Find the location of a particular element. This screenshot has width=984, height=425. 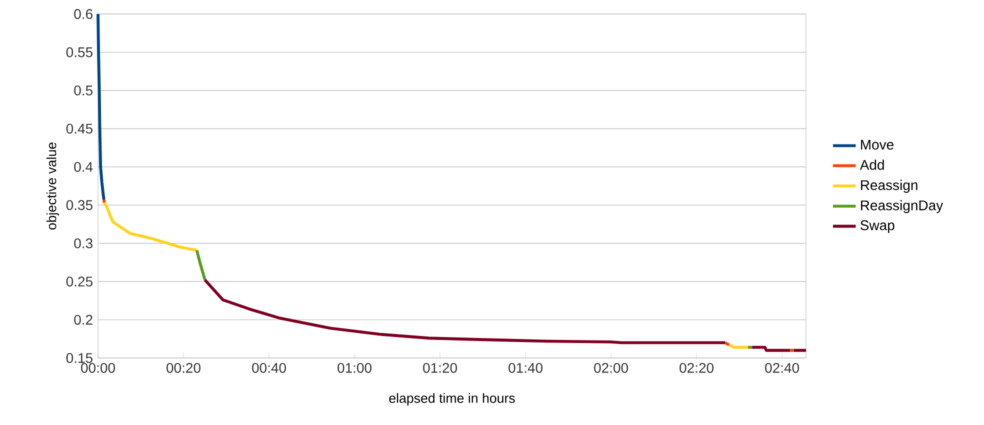

y-tick-label: 0.6 is located at coordinates (83, 13).